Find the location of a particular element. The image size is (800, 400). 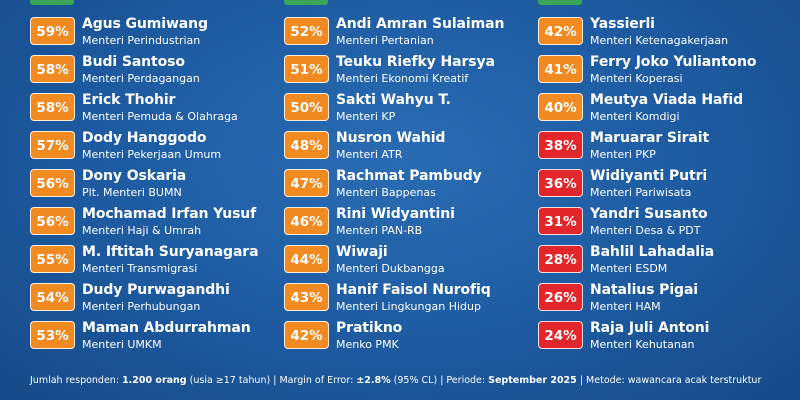

minister-name: Wiwaji is located at coordinates (362, 252).